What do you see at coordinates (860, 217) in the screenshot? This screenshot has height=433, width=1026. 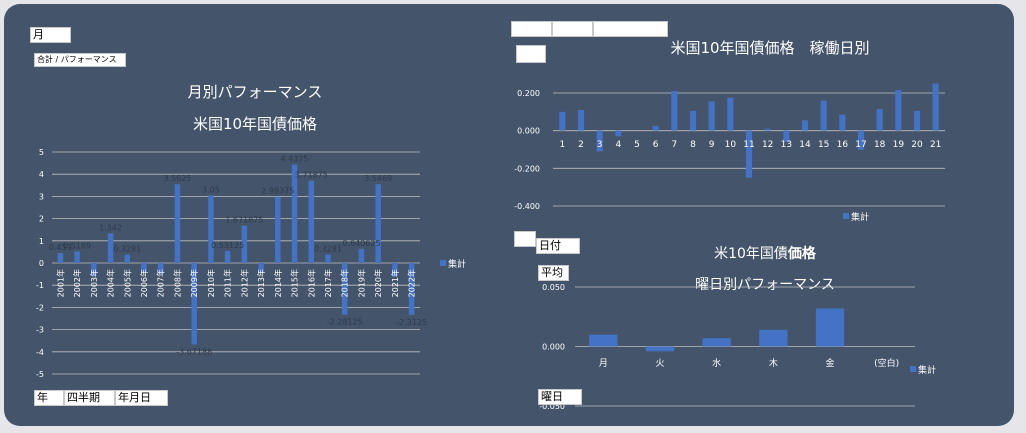 I see `chart2-legend: 集計` at bounding box center [860, 217].